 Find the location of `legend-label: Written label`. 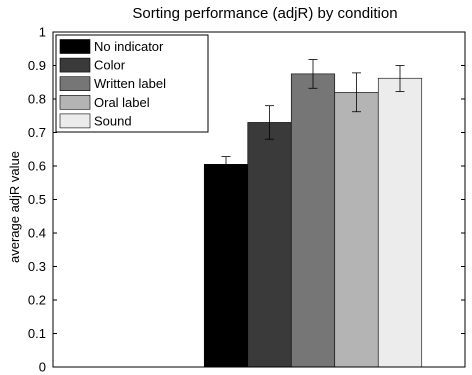

legend-label: Written label is located at coordinates (130, 83).